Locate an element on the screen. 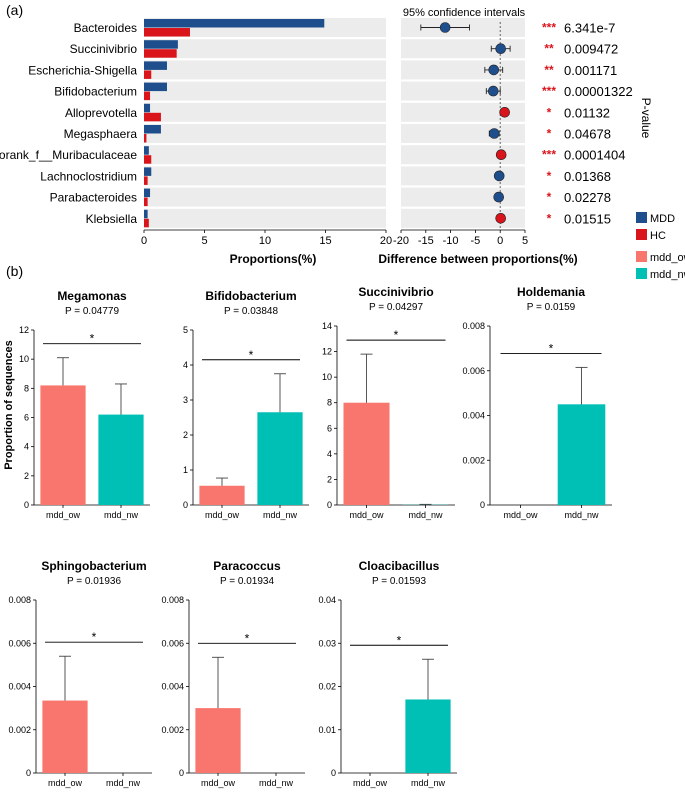  y-tick-label: 14 is located at coordinates (327, 326).